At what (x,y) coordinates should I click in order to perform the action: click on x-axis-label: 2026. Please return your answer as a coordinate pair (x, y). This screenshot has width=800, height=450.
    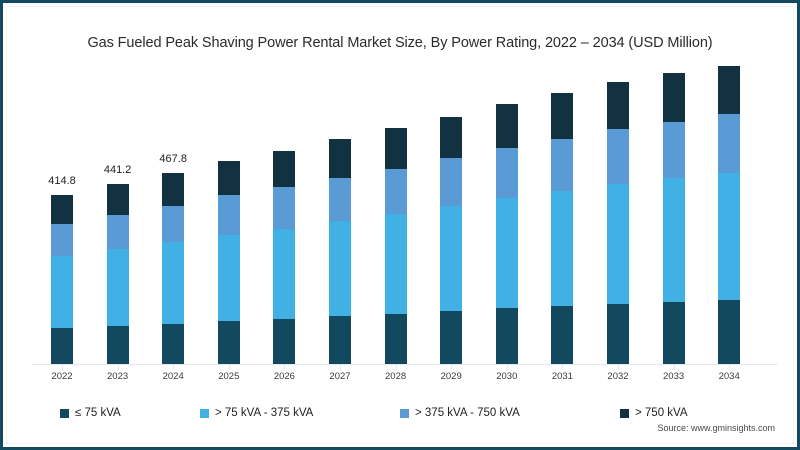
    Looking at the image, I should click on (284, 376).